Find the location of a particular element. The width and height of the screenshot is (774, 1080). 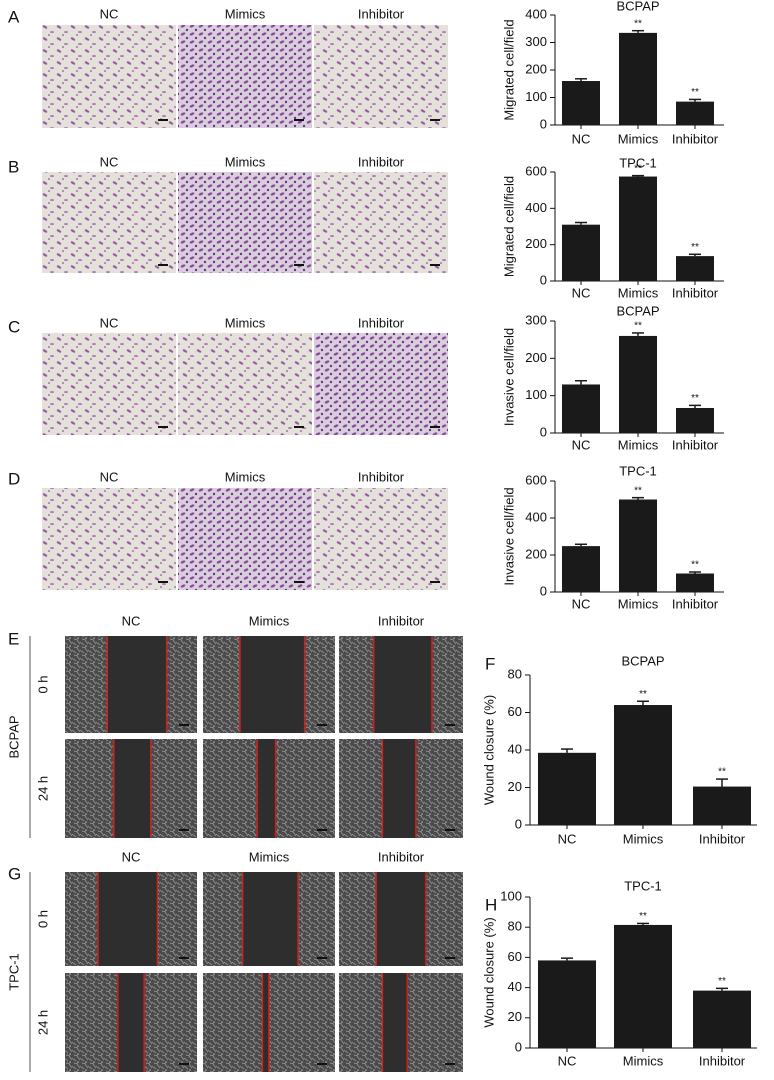

y-tick-label: 300 is located at coordinates (536, 41).